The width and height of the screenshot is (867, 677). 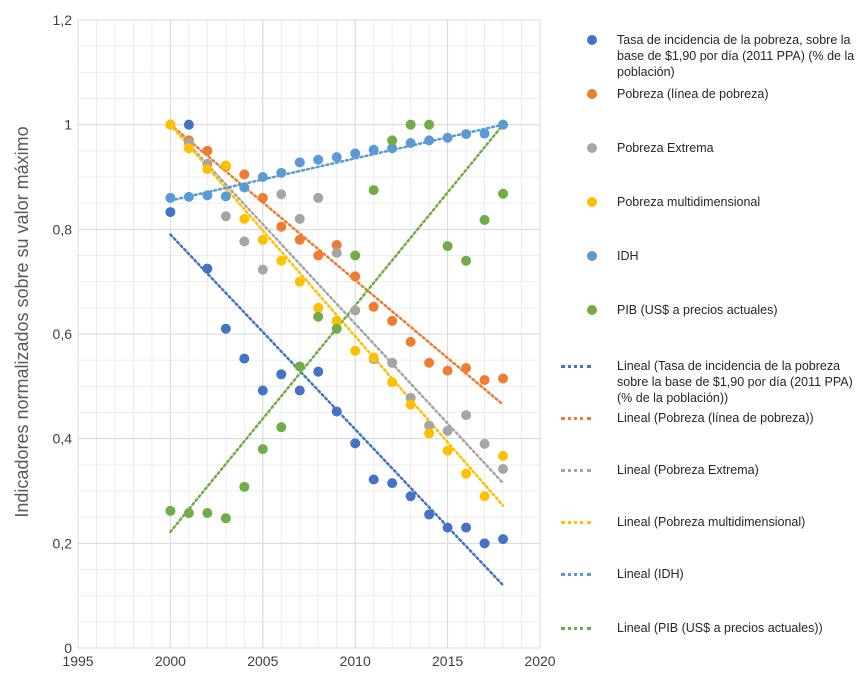 What do you see at coordinates (628, 256) in the screenshot?
I see `legend-label: IDH` at bounding box center [628, 256].